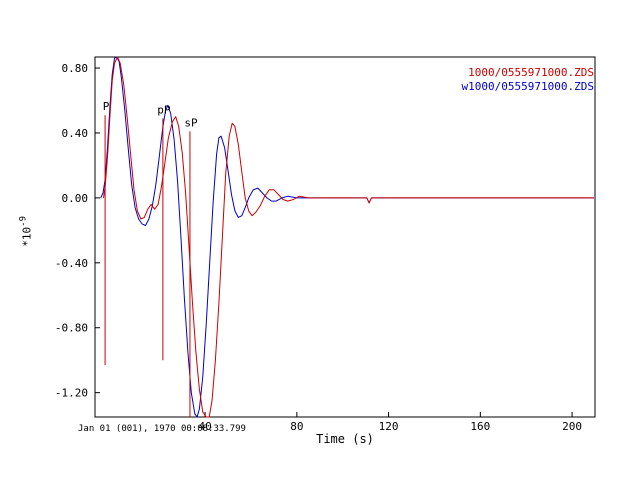 This screenshot has height=480, width=640. What do you see at coordinates (71, 263) in the screenshot?
I see `y-tick-label: -0.40` at bounding box center [71, 263].